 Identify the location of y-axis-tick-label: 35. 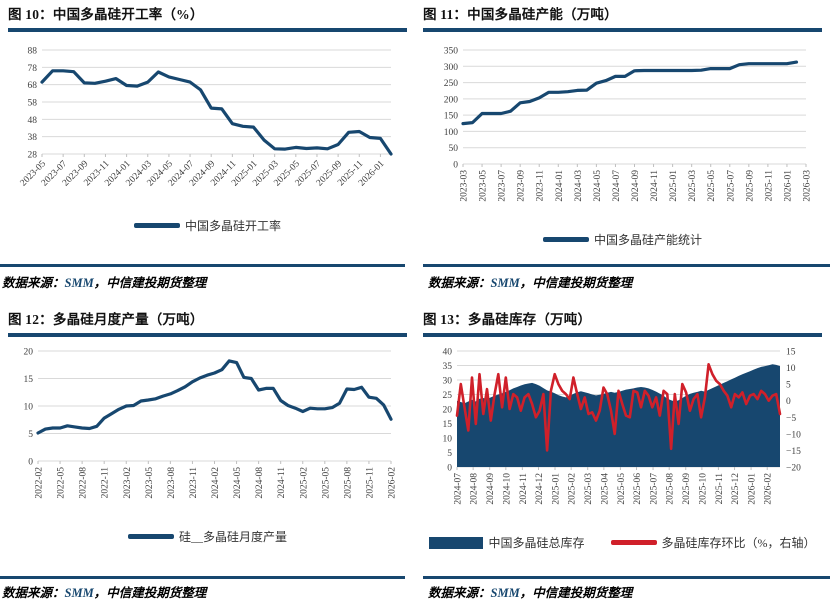
(448, 367).